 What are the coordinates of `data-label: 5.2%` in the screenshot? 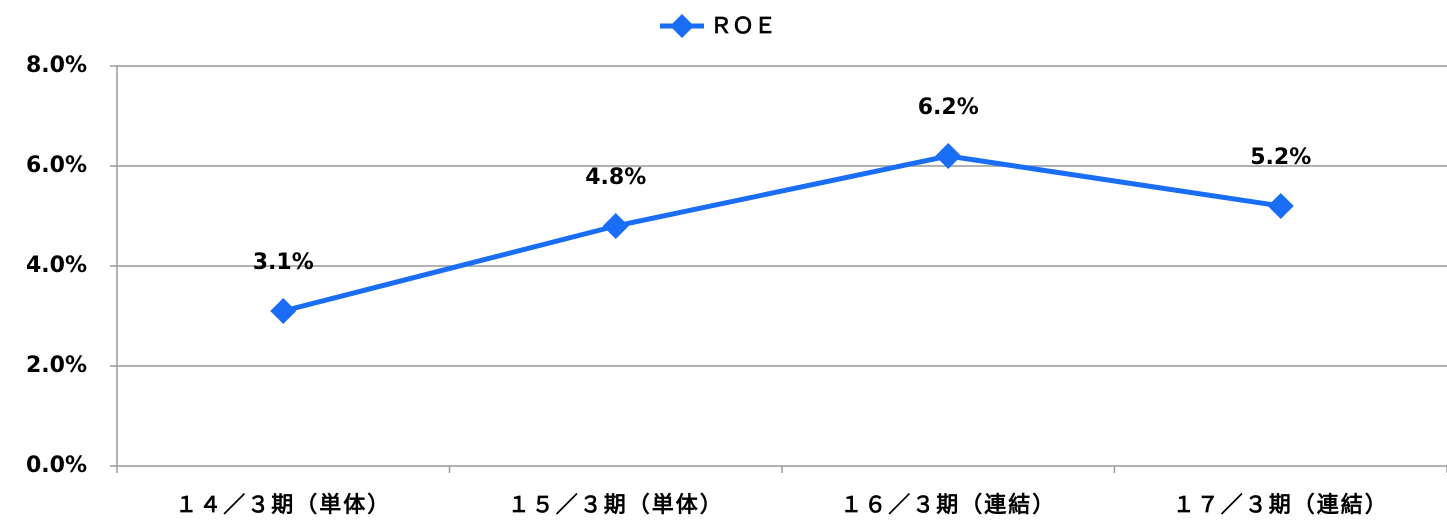 It's located at (1280, 157).